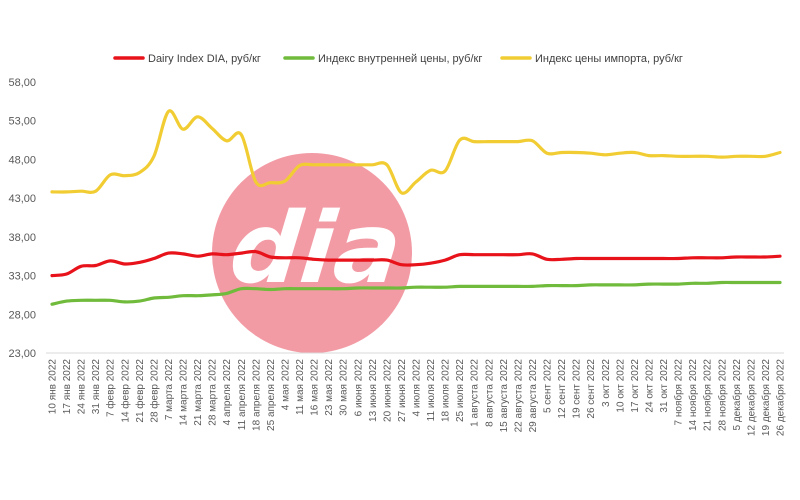 Image resolution: width=800 pixels, height=500 pixels. What do you see at coordinates (184, 392) in the screenshot?
I see `x-tick-label: 14 марта 2022` at bounding box center [184, 392].